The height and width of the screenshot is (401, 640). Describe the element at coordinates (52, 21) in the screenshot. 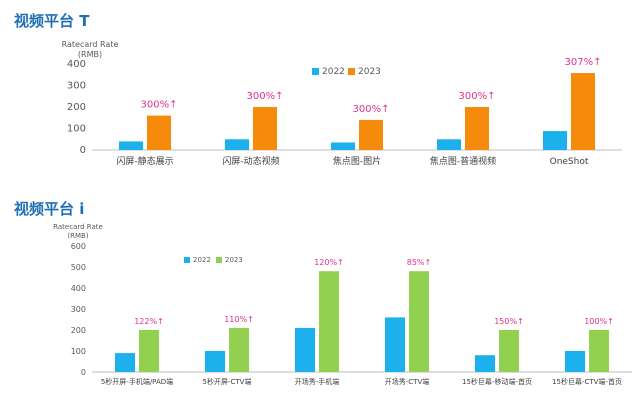

I see `chart-title-top: 视频平台 T` at that location.